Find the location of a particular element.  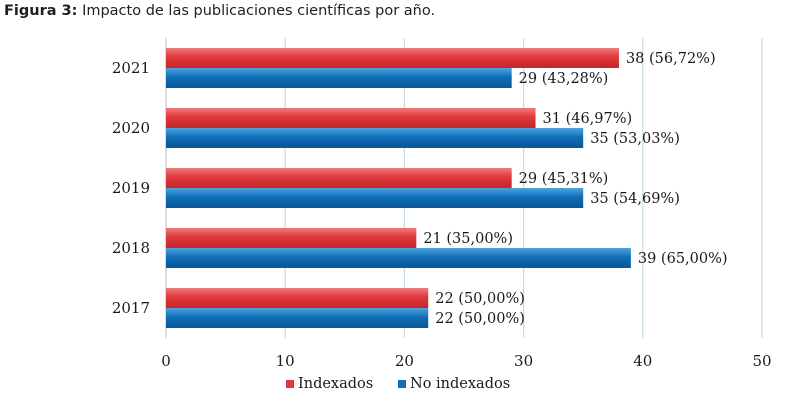

bar-indexados-2019 is located at coordinates (339, 178).